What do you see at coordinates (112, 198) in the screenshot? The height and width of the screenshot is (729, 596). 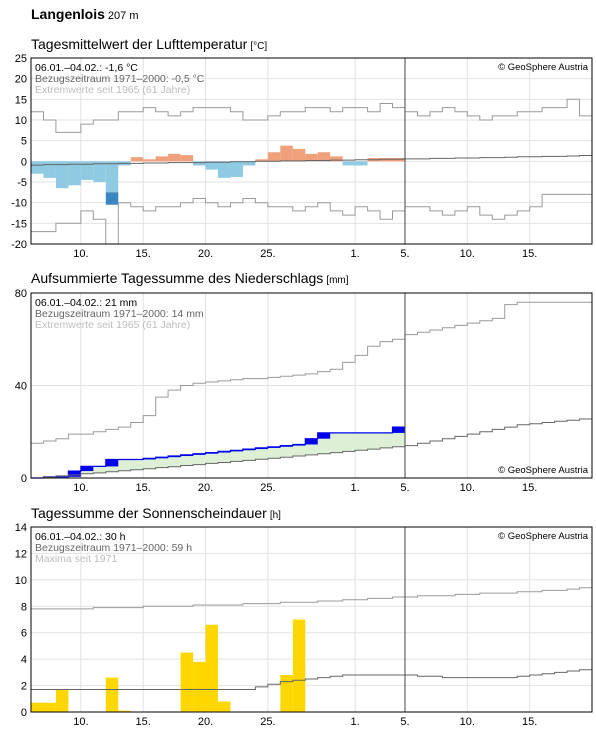 I see `temperature-record-bar` at bounding box center [112, 198].